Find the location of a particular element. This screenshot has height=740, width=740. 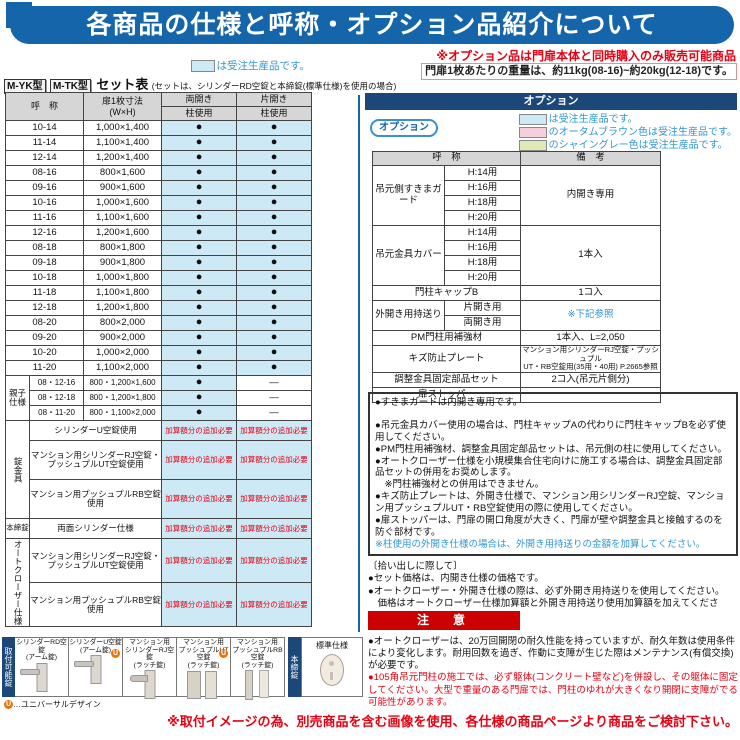

size-value: 1,200×1,800 is located at coordinates (123, 308).